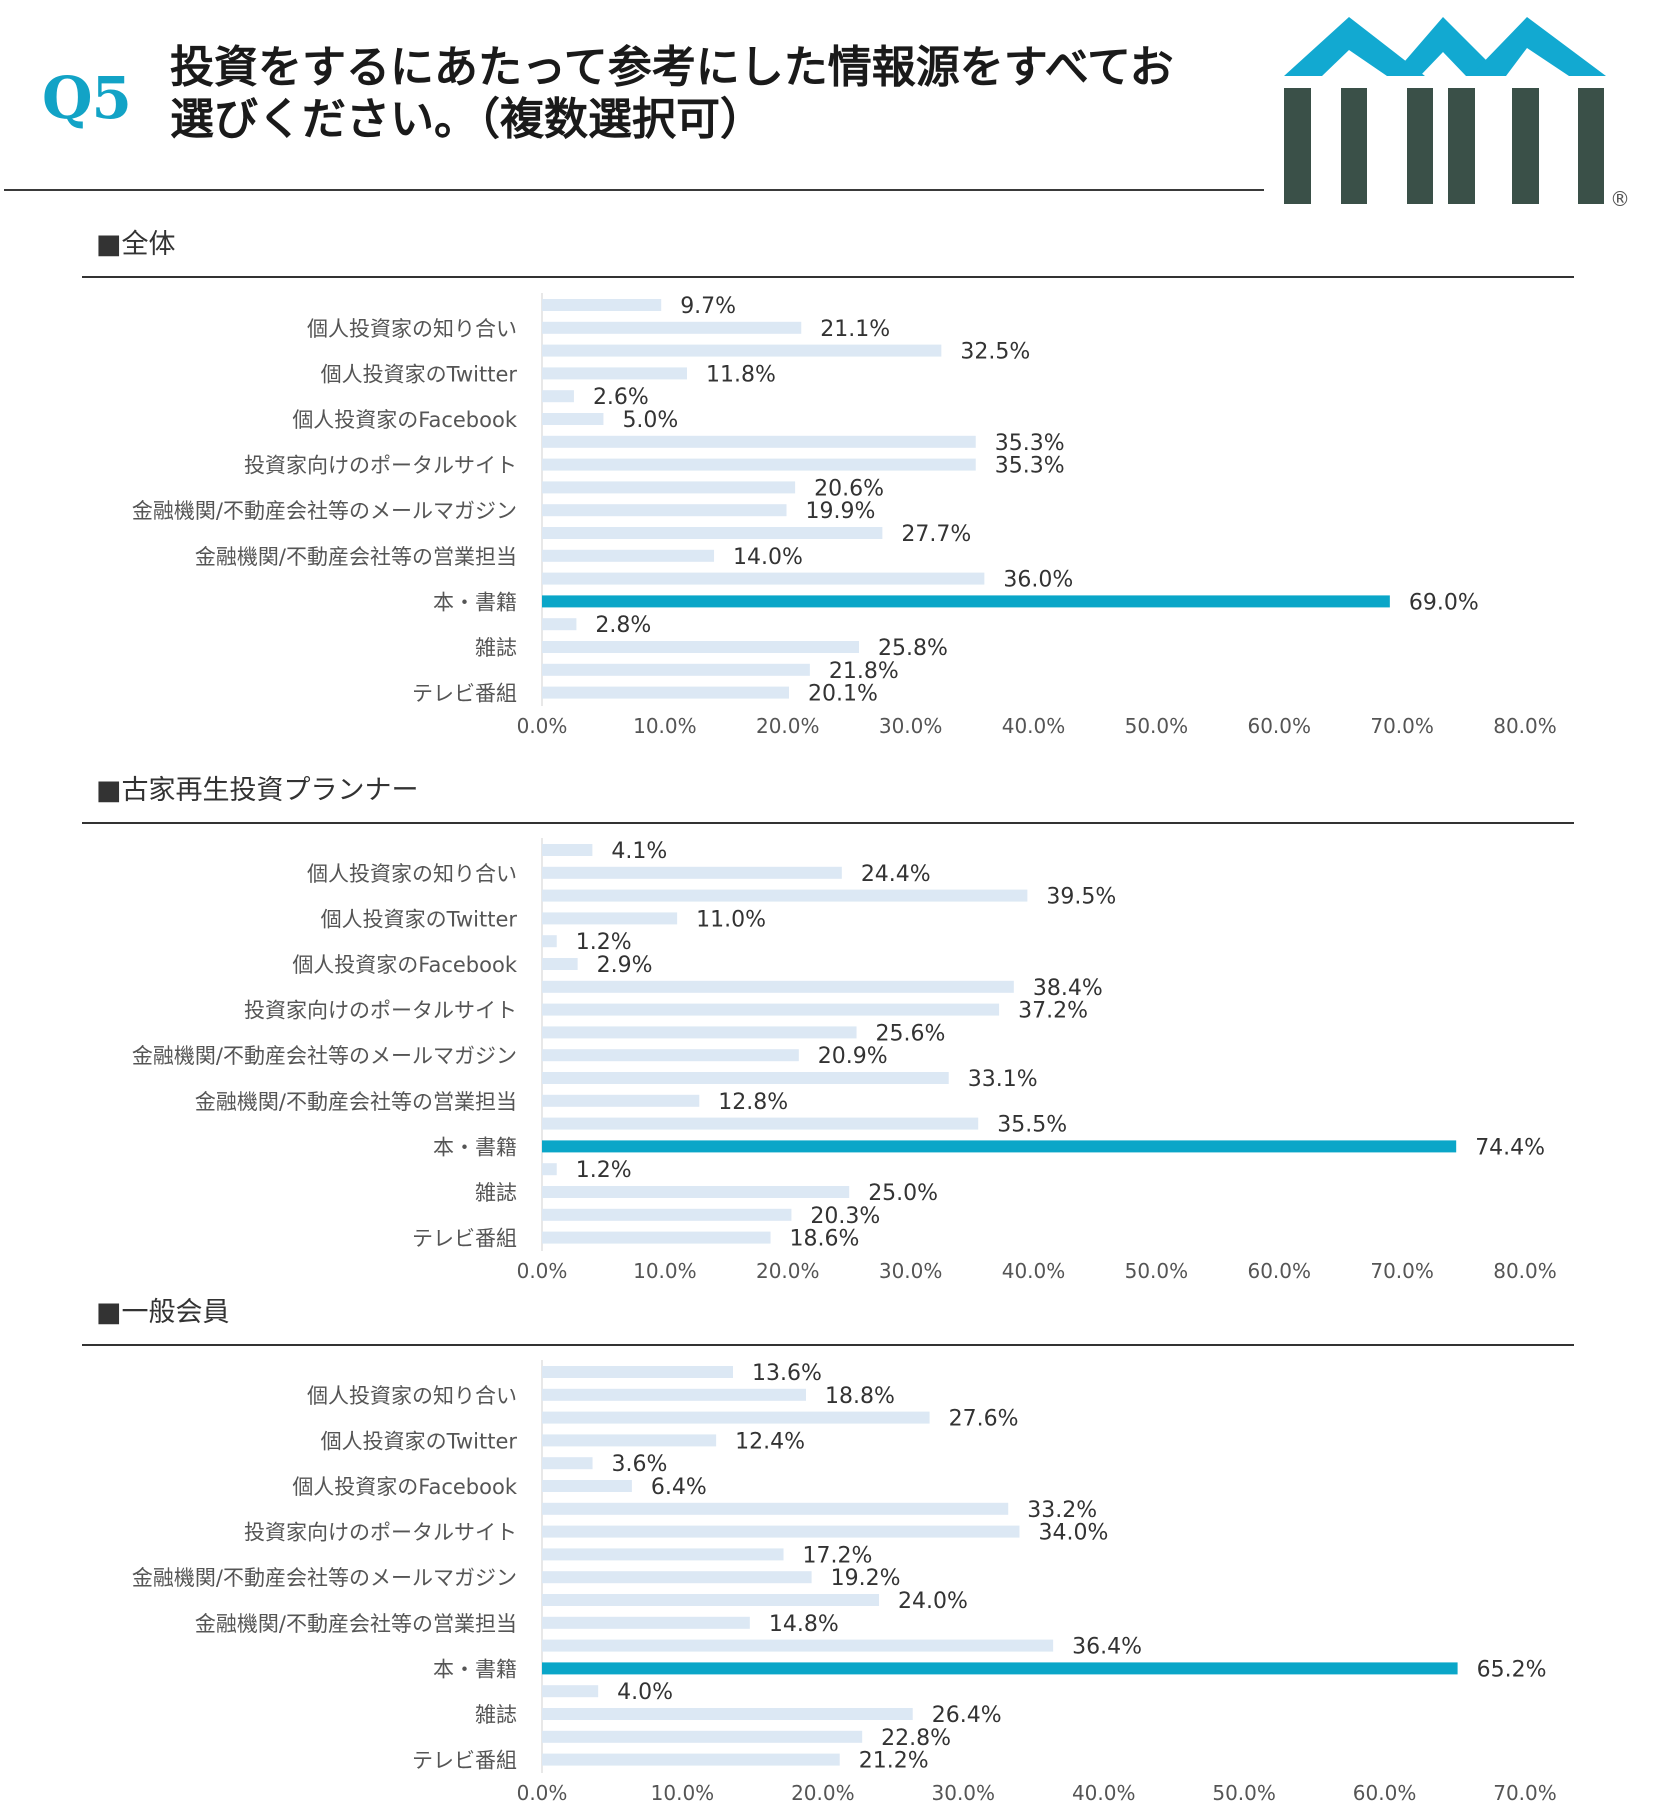 This screenshot has width=1668, height=1820. Describe the element at coordinates (1073, 1533) in the screenshot. I see `bar-value-label: 34.0%` at that location.